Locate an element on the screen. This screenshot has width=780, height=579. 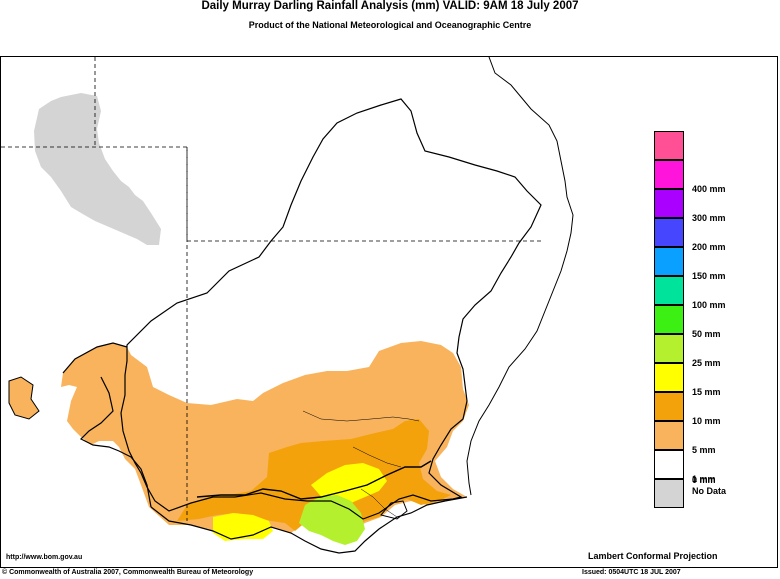
legend-label: 25 mm is located at coordinates (706, 363).